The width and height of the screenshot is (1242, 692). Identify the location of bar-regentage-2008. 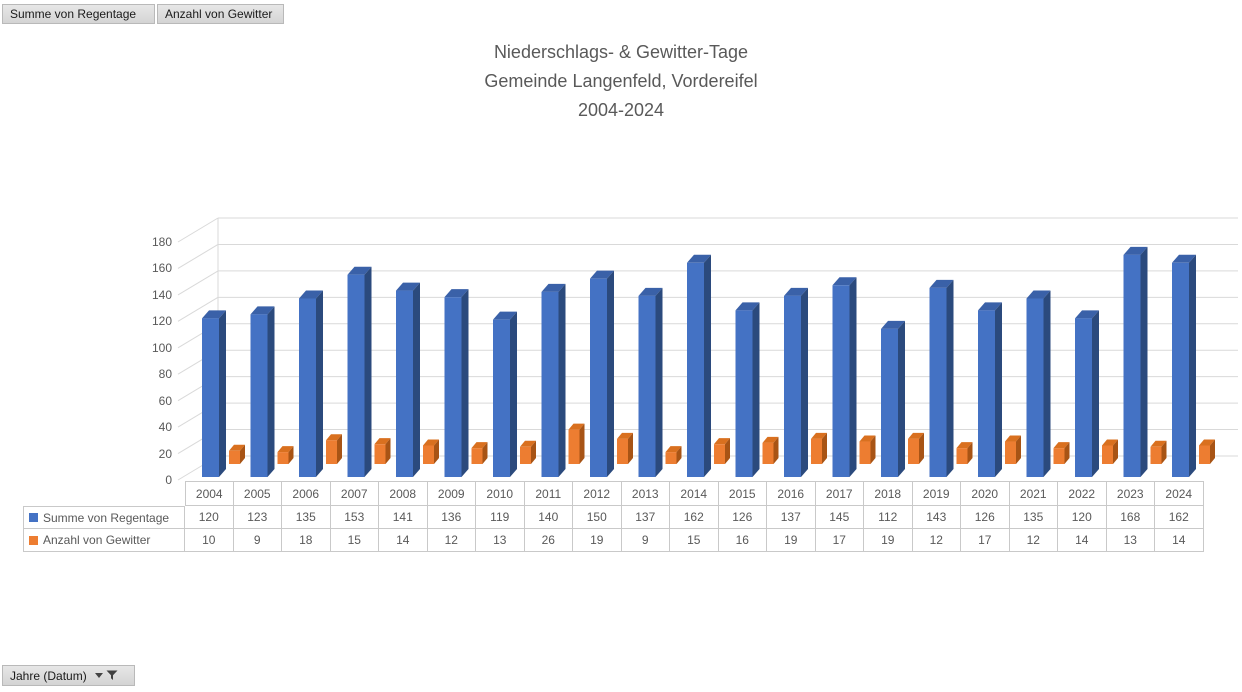
(404, 383).